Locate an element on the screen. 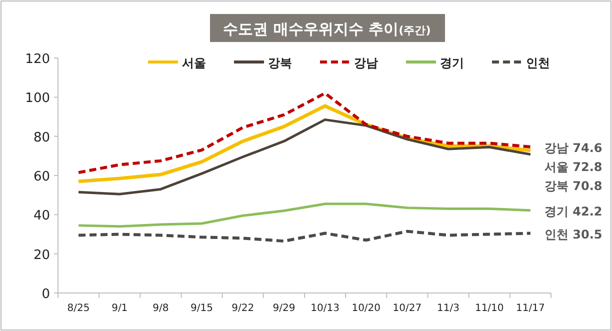 Image resolution: width=612 pixels, height=331 pixels. x-tick-label: 11/17 is located at coordinates (530, 308).